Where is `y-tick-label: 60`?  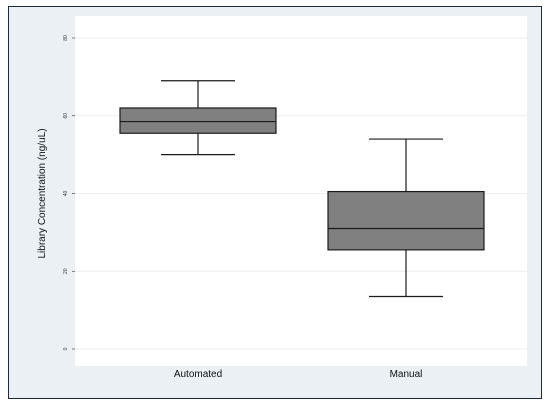
y-tick-label: 60 is located at coordinates (66, 116).